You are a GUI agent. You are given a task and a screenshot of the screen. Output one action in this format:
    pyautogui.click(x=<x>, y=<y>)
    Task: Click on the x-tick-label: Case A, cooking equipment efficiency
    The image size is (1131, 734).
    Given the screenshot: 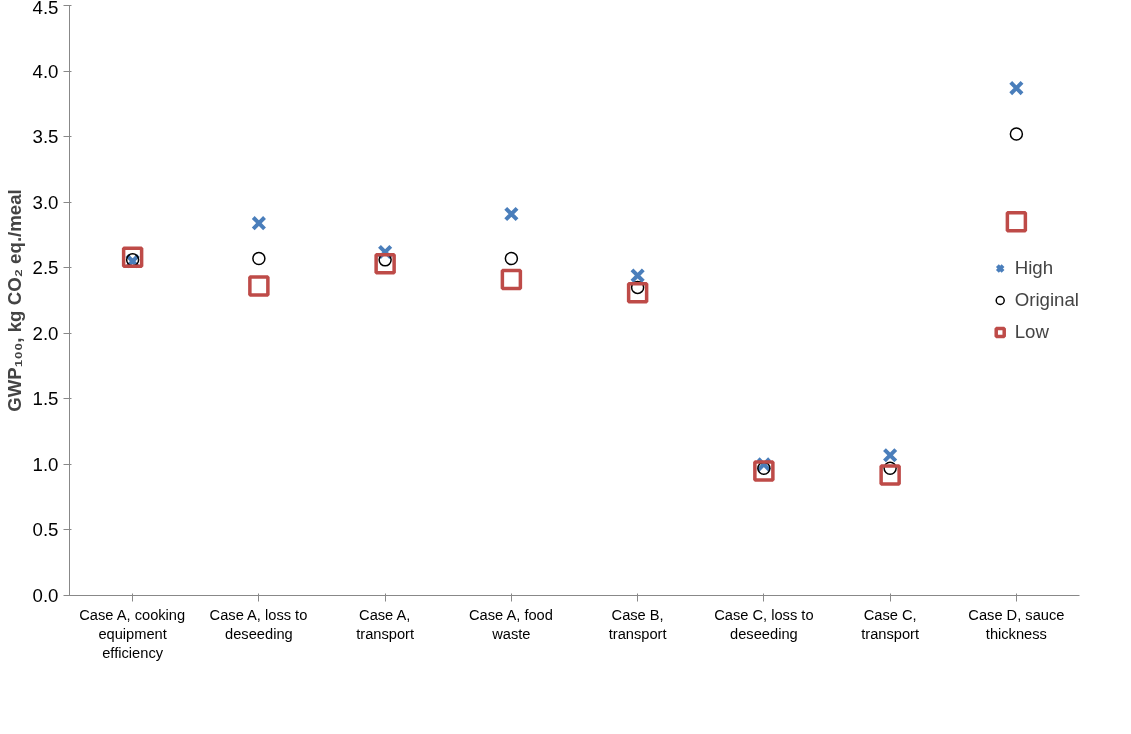 What is the action you would take?
    pyautogui.click(x=132, y=633)
    